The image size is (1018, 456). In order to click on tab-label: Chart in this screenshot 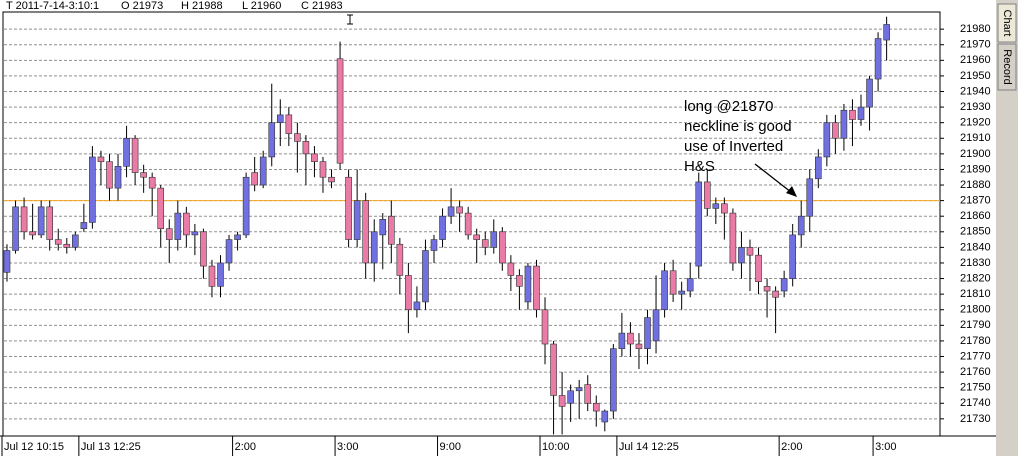, I will do `click(1007, 23)`.